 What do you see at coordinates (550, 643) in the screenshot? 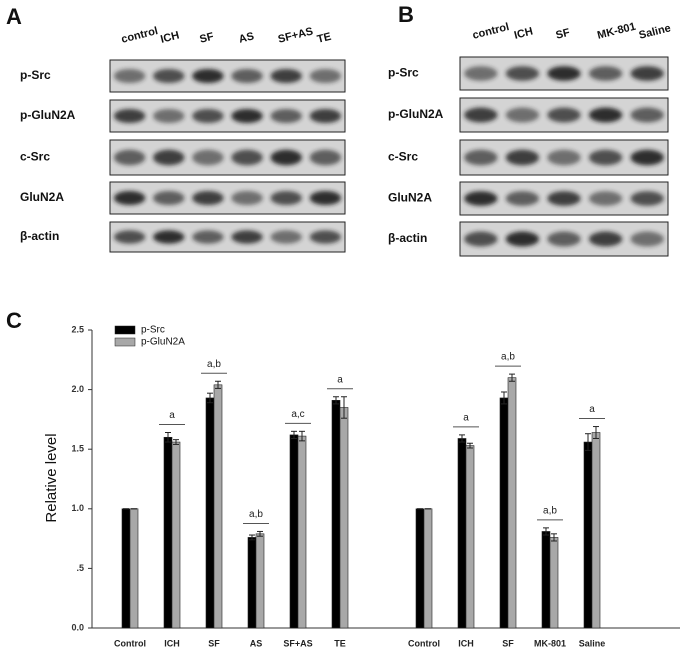
I see `x-tick-label: MK-801` at bounding box center [550, 643].